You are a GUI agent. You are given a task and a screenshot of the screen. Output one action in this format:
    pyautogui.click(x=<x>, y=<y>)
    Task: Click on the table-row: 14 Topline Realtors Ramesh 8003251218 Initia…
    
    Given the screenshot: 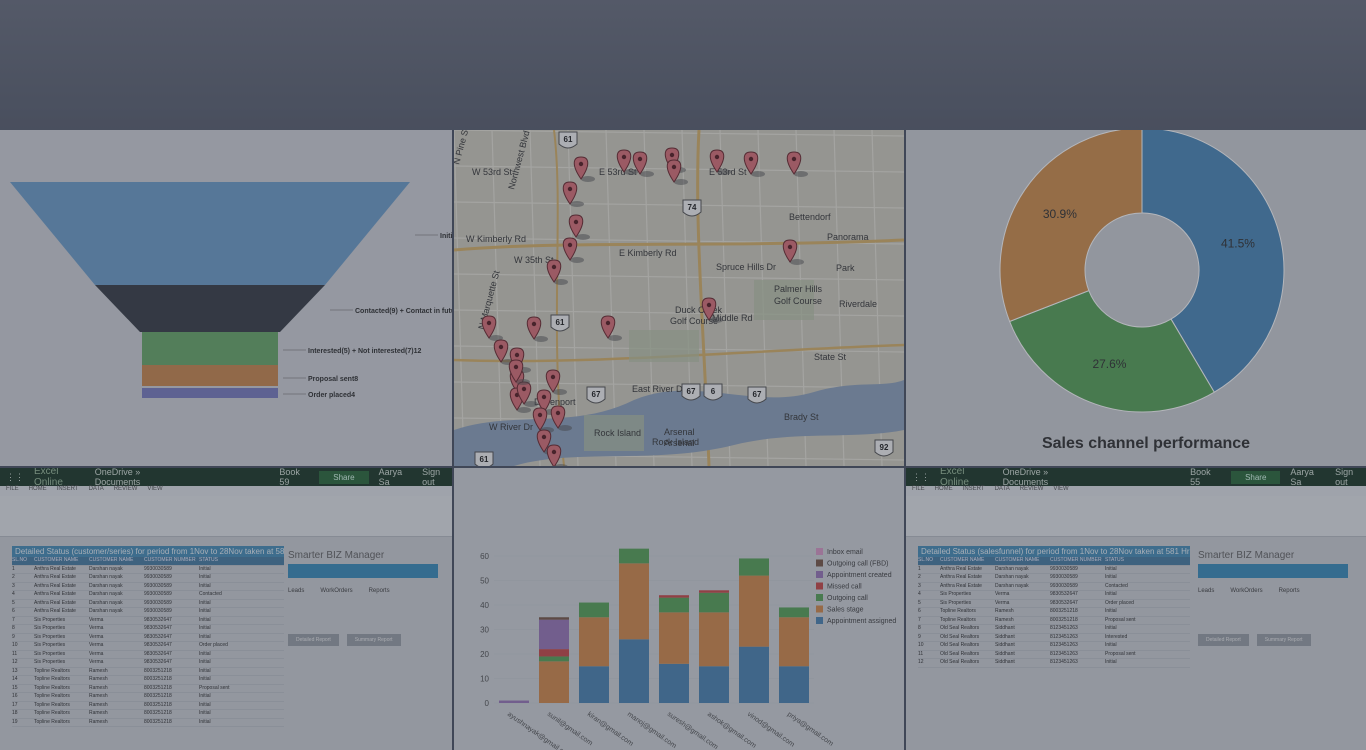 What is the action you would take?
    pyautogui.click(x=148, y=680)
    